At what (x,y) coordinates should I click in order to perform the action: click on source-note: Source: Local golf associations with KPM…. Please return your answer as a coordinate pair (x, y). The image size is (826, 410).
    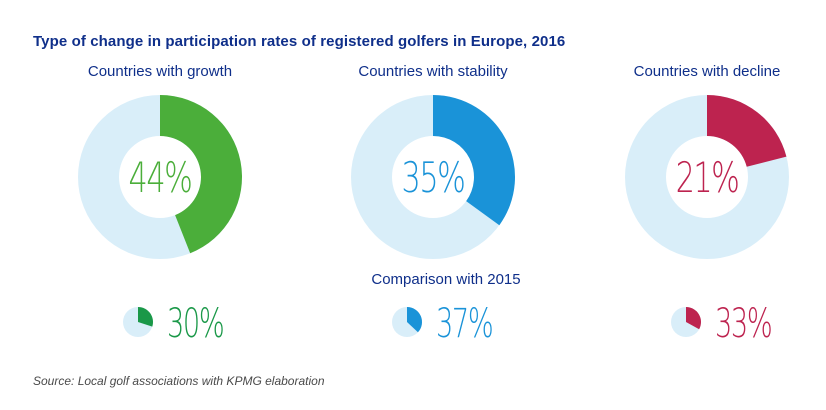
    Looking at the image, I should click on (179, 381).